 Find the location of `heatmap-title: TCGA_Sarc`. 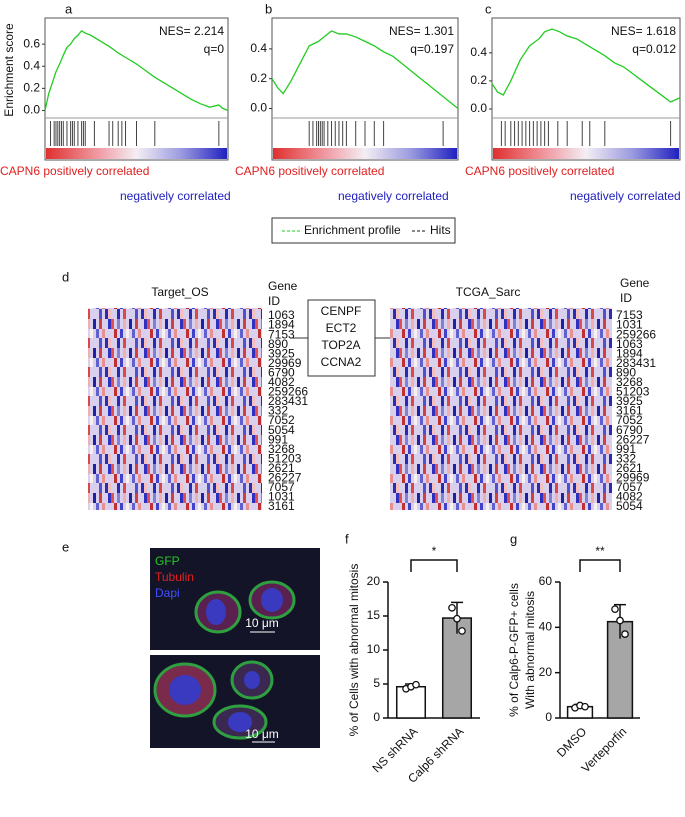

heatmap-title: TCGA_Sarc is located at coordinates (488, 292).